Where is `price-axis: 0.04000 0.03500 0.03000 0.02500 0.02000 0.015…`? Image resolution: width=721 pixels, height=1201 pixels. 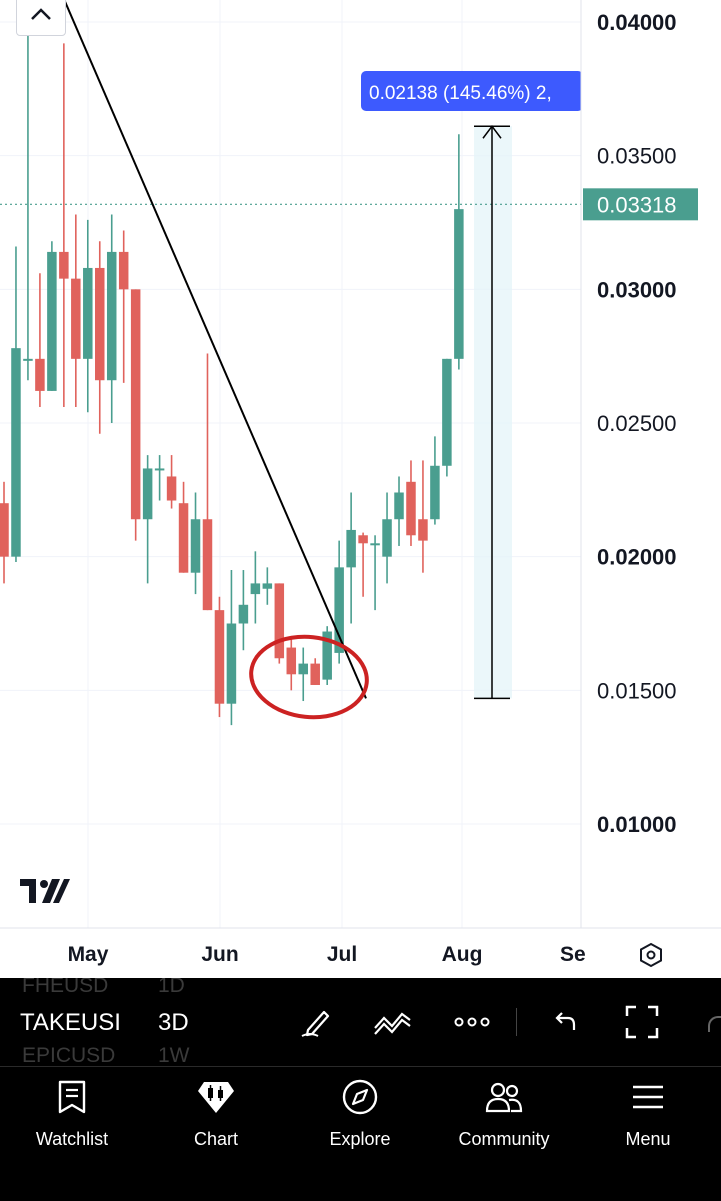 price-axis: 0.04000 0.03500 0.03000 0.02500 0.02000 0.015… is located at coordinates (639, 464).